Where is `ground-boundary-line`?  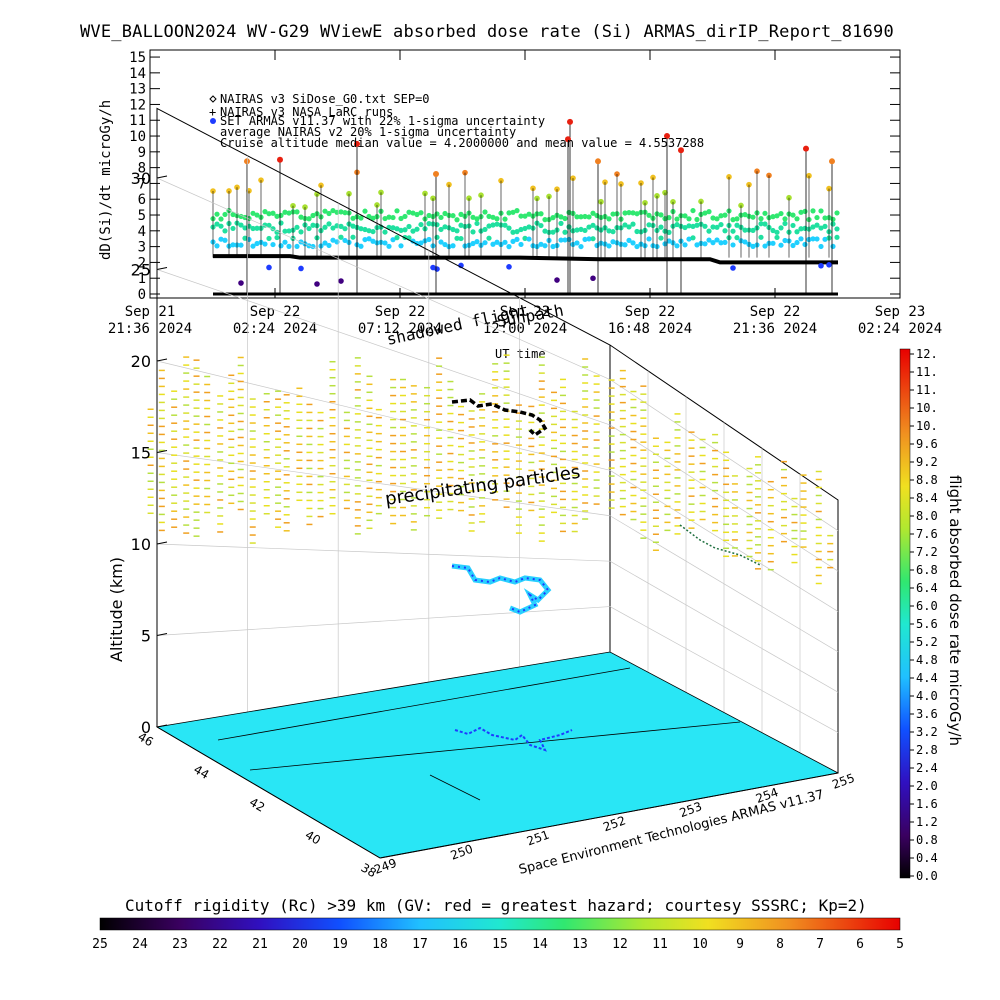
ground-boundary-line is located at coordinates (455, 787).